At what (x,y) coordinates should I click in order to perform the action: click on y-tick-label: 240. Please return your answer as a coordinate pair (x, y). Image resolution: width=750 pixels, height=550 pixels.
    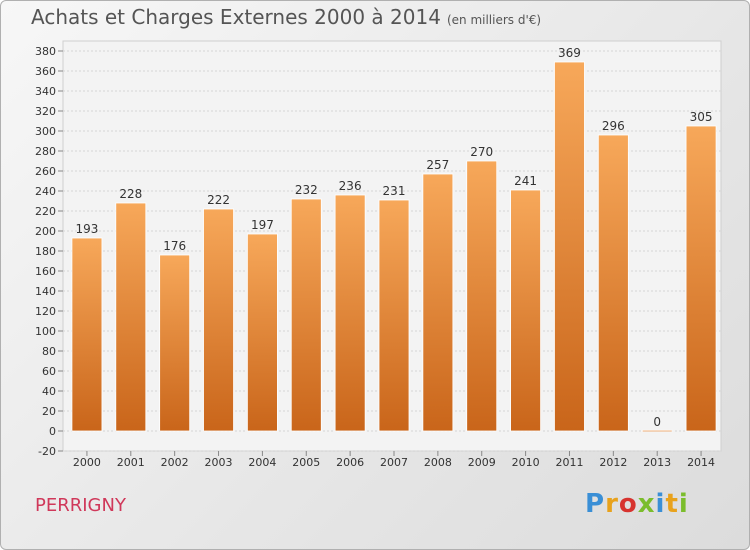
    Looking at the image, I should click on (45, 191).